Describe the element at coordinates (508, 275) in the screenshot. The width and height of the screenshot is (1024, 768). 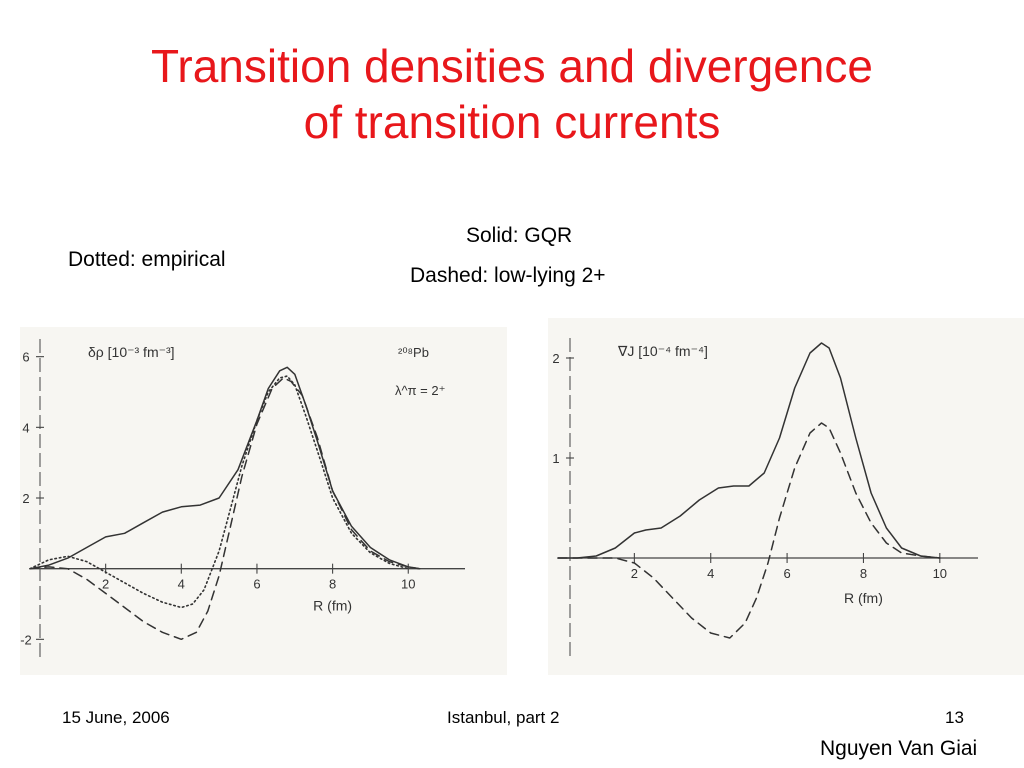
I see `legend-dashed-label: Dashed: low-lying 2+` at that location.